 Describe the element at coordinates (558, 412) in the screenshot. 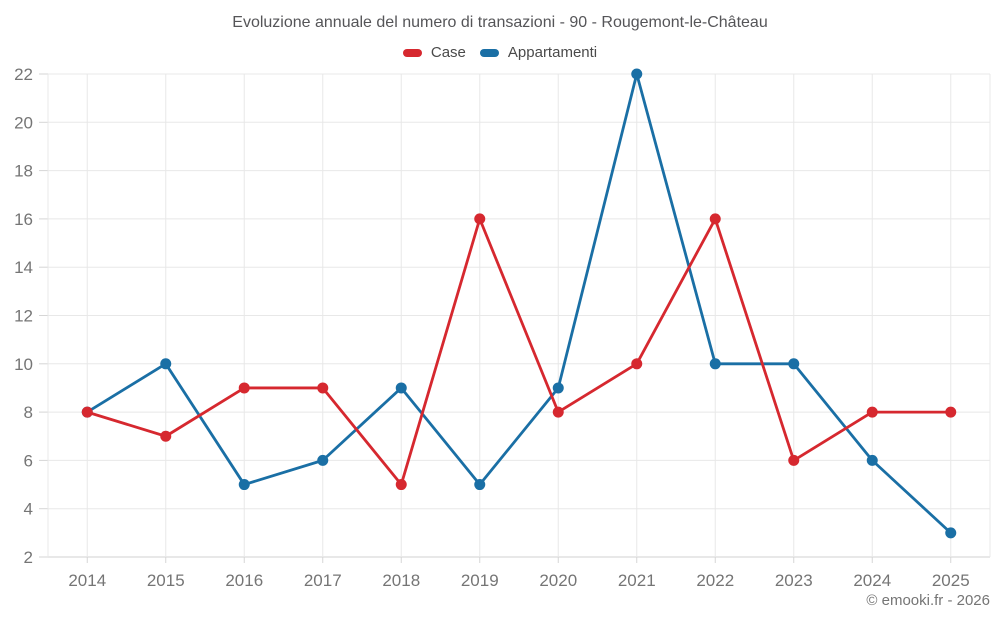

I see `point-case-2020` at that location.